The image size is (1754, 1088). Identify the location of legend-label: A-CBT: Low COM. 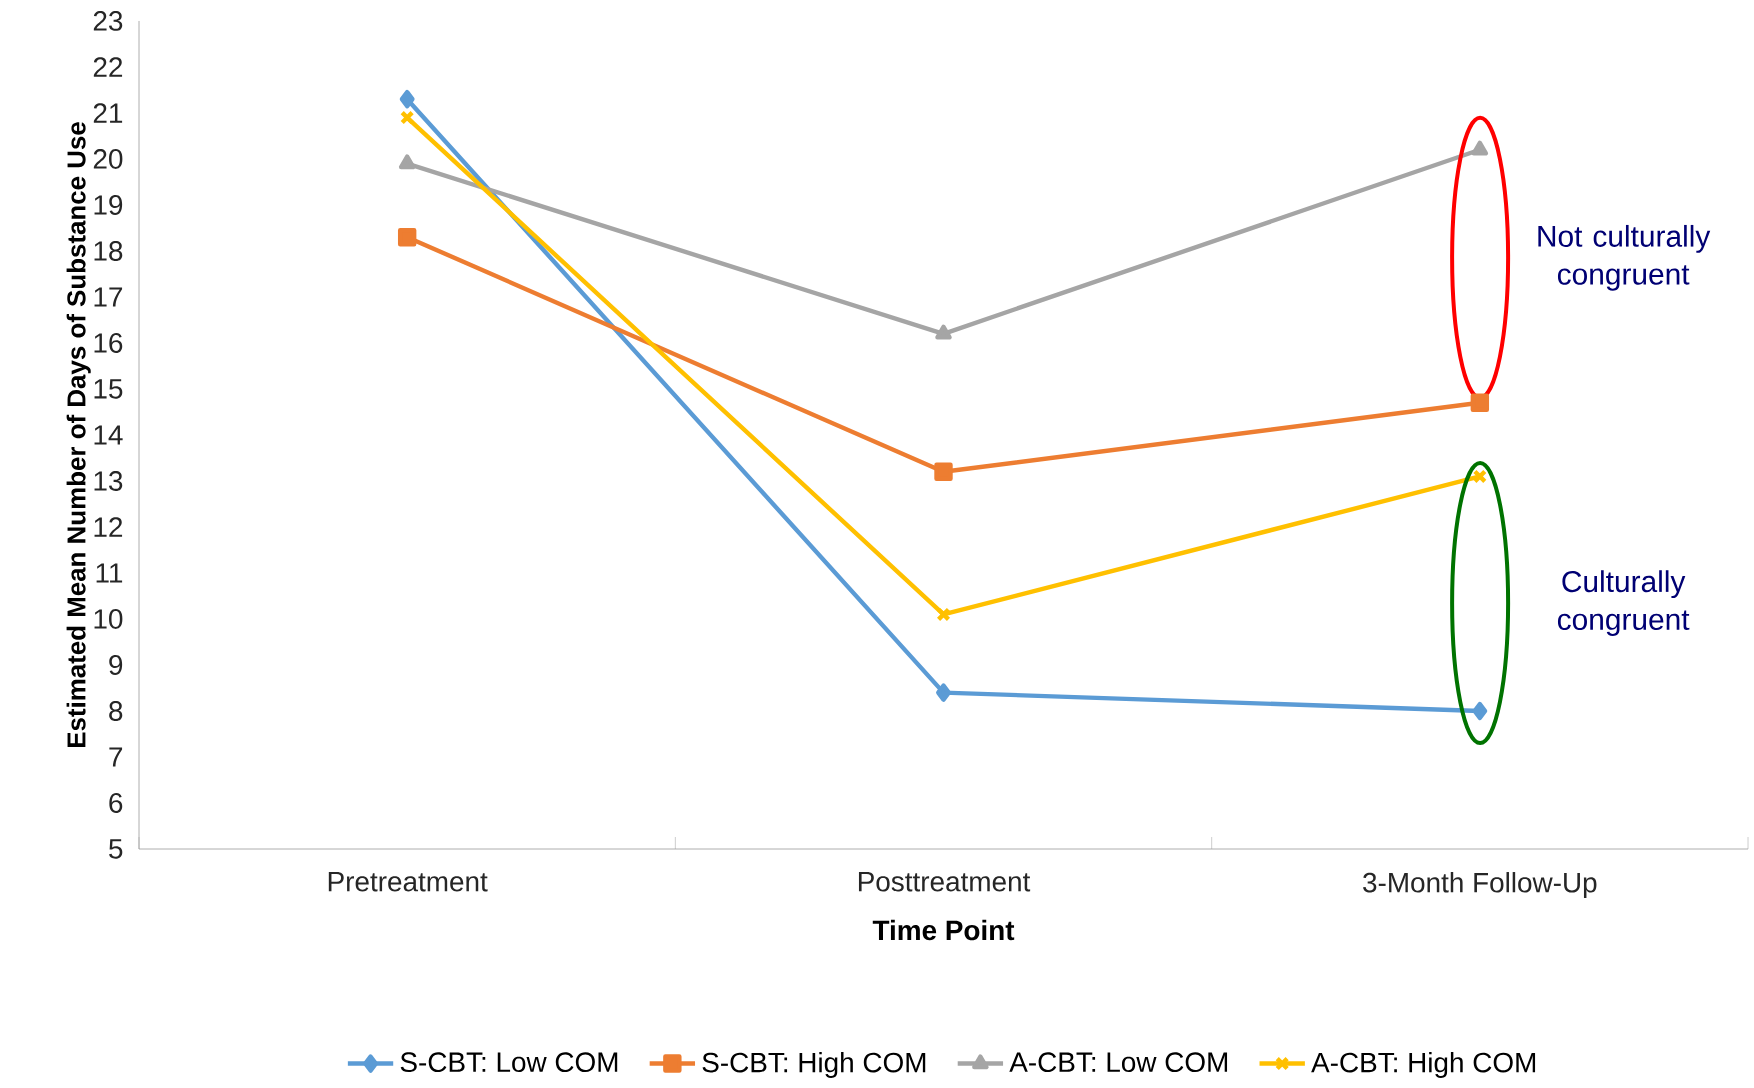
(1118, 1062).